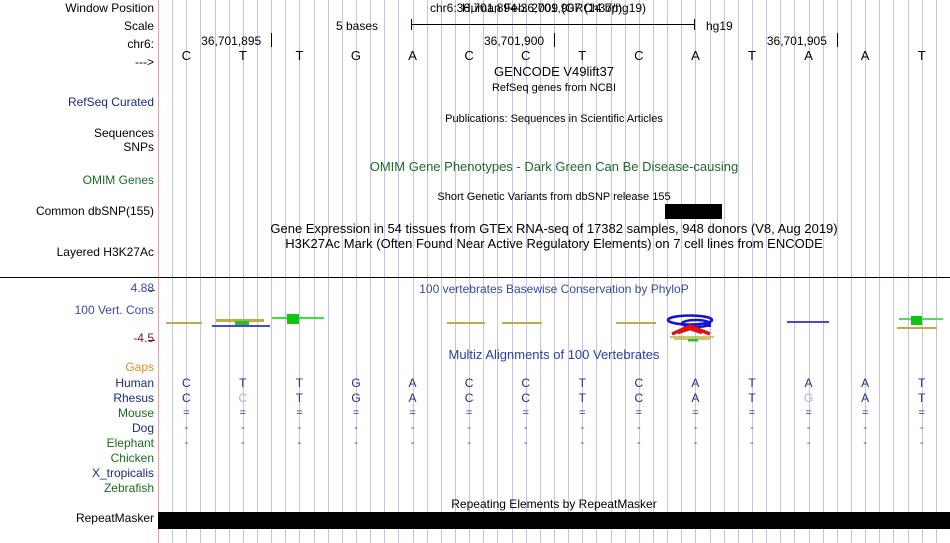 The width and height of the screenshot is (950, 543). What do you see at coordinates (158, 271) in the screenshot?
I see `left-boundary-rule` at bounding box center [158, 271].